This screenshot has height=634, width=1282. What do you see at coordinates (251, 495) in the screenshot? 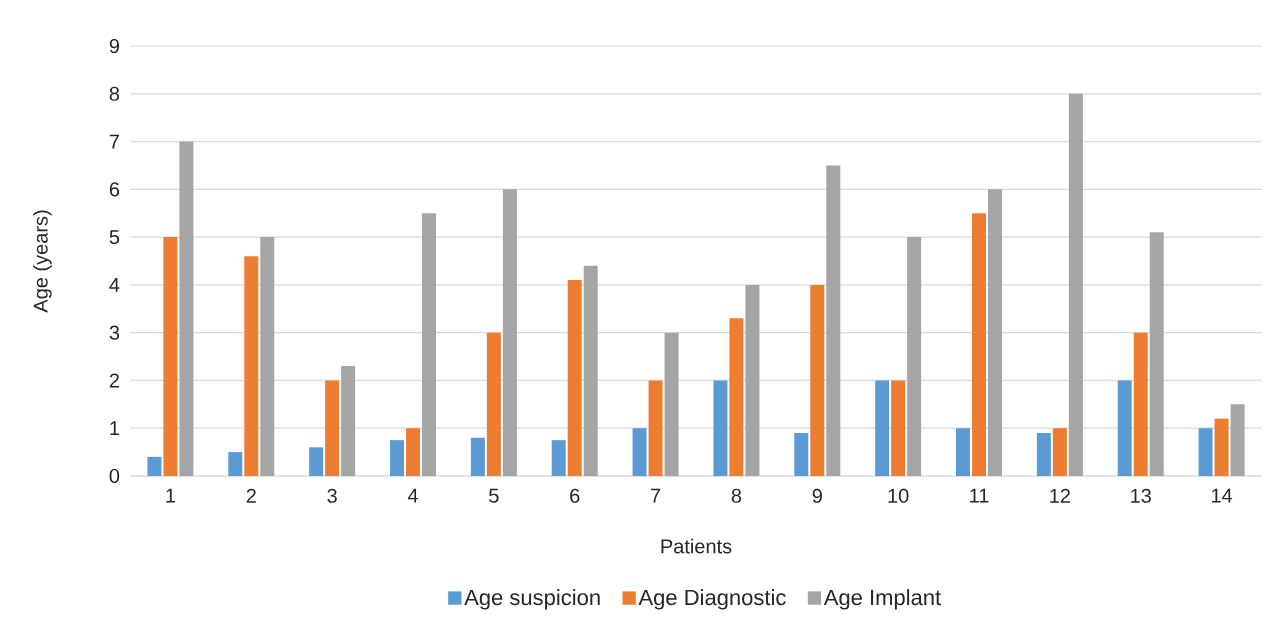
I see `x-tick-label: 2` at bounding box center [251, 495].